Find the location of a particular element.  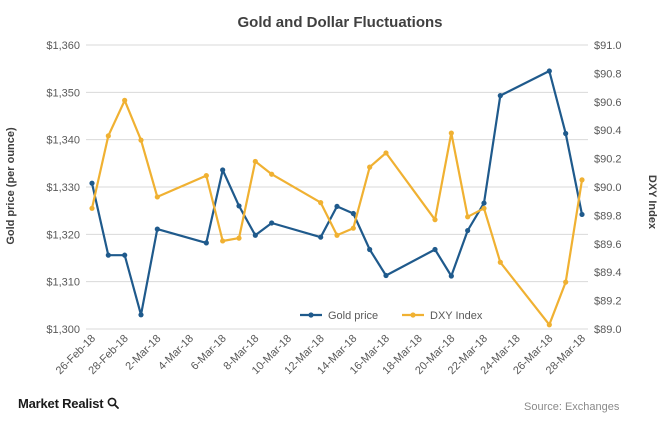

brand-logo: Market Realist is located at coordinates (68, 403).